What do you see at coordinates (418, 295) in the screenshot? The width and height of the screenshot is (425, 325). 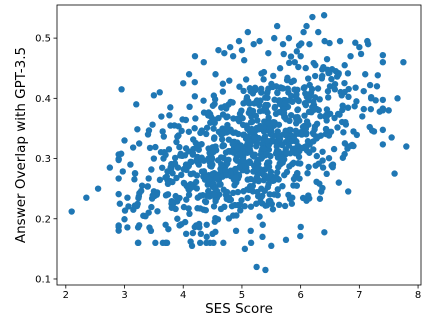 I see `x-tick-label: 8` at bounding box center [418, 295].